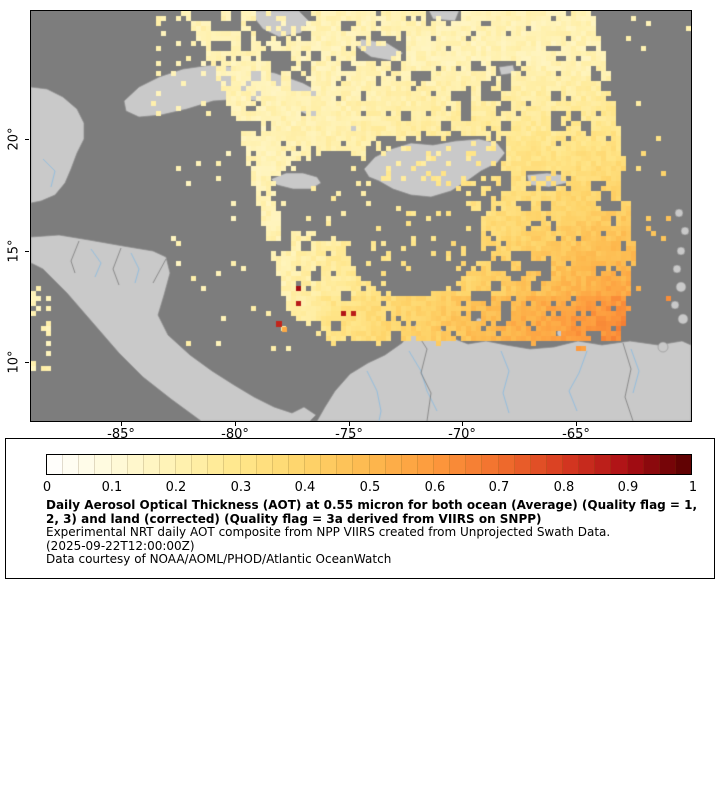  Describe the element at coordinates (693, 487) in the screenshot. I see `colorbar-tick-label: 1` at that location.